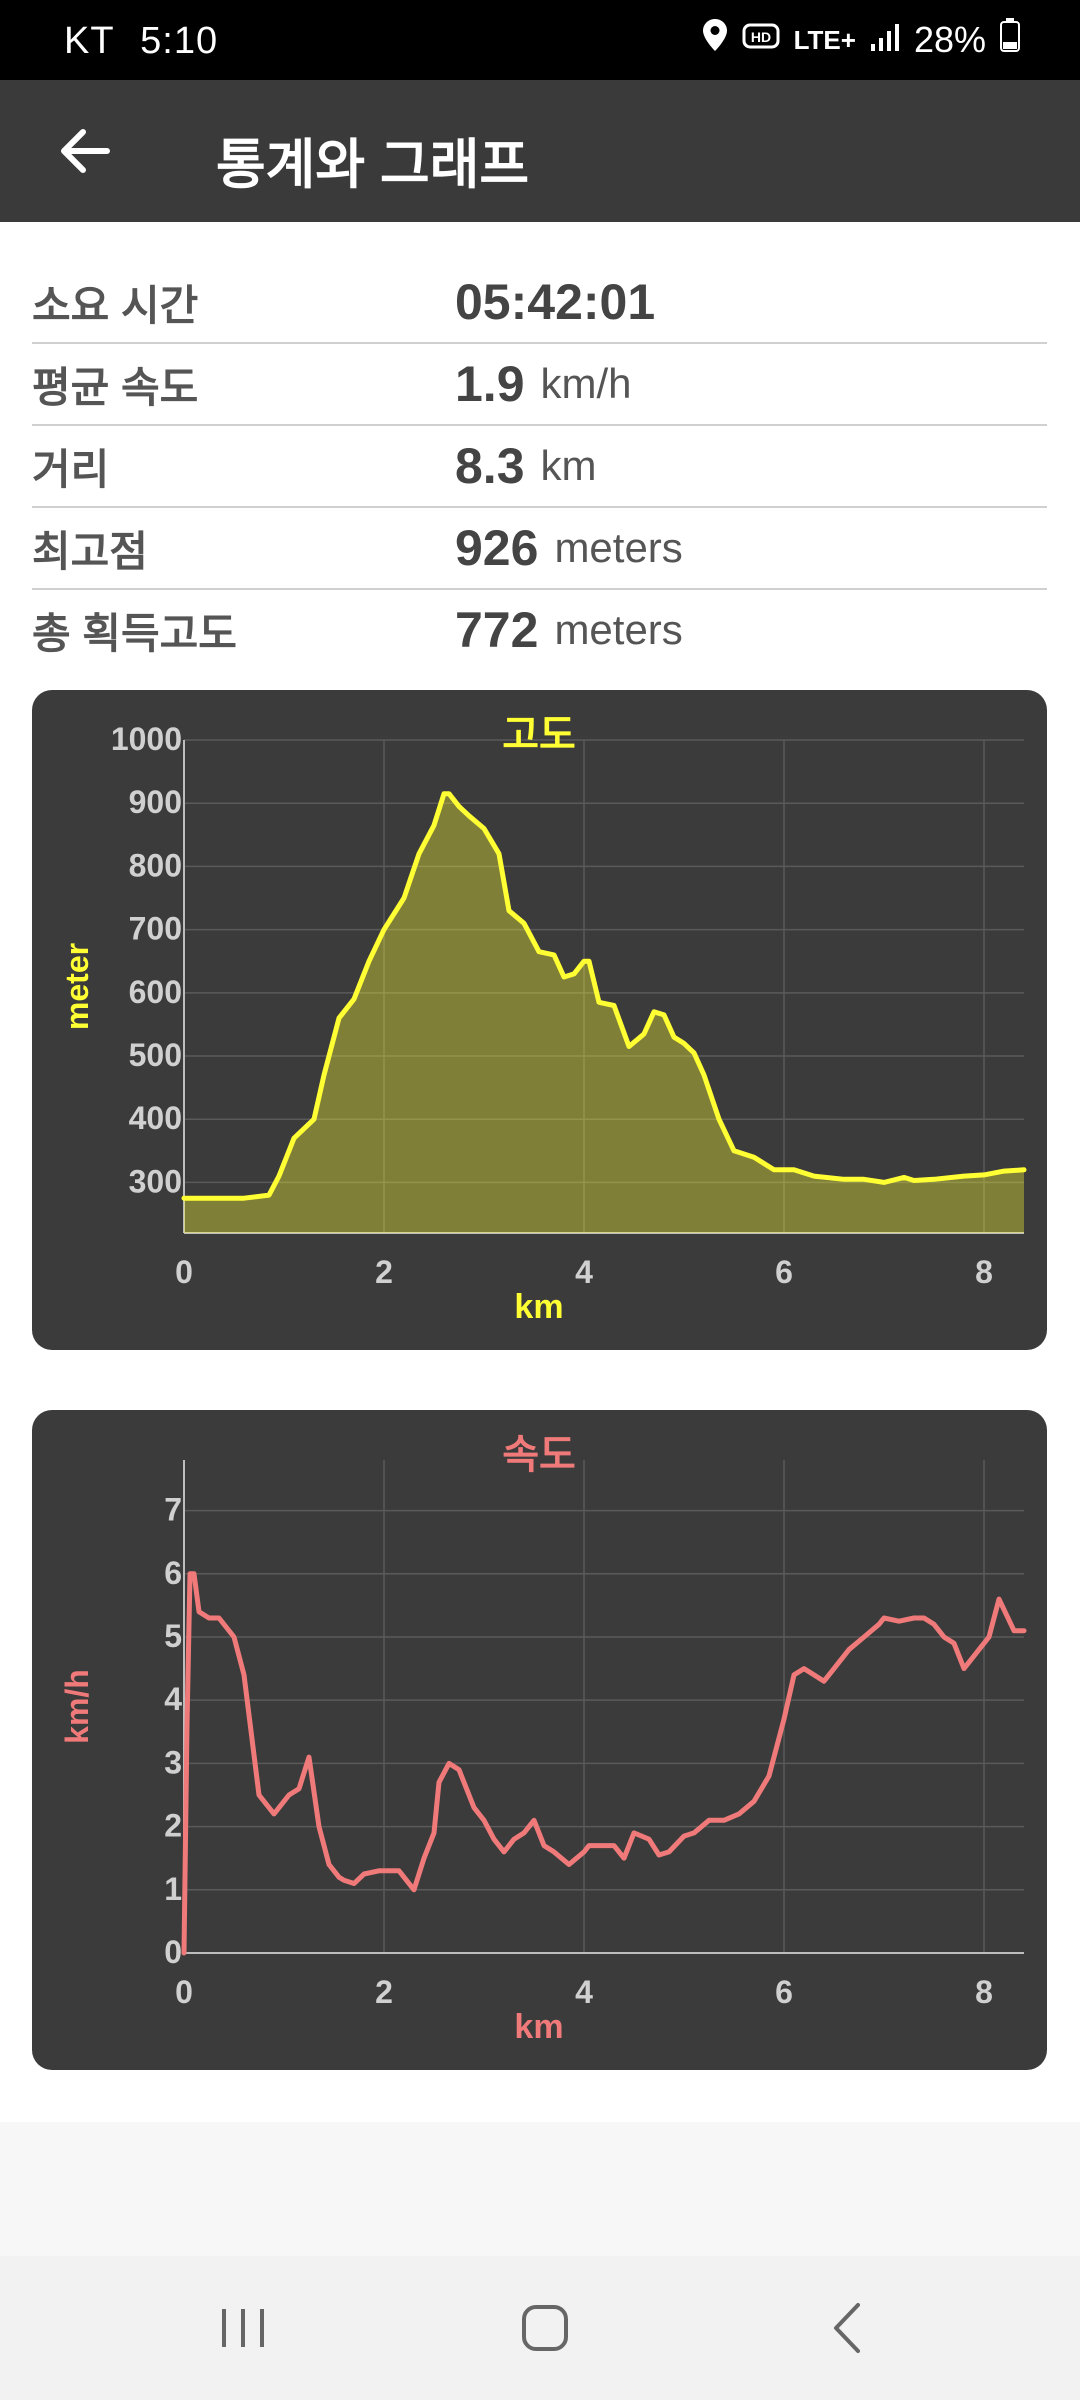  What do you see at coordinates (77, 1706) in the screenshot?
I see `y-axis-label: km/h` at bounding box center [77, 1706].